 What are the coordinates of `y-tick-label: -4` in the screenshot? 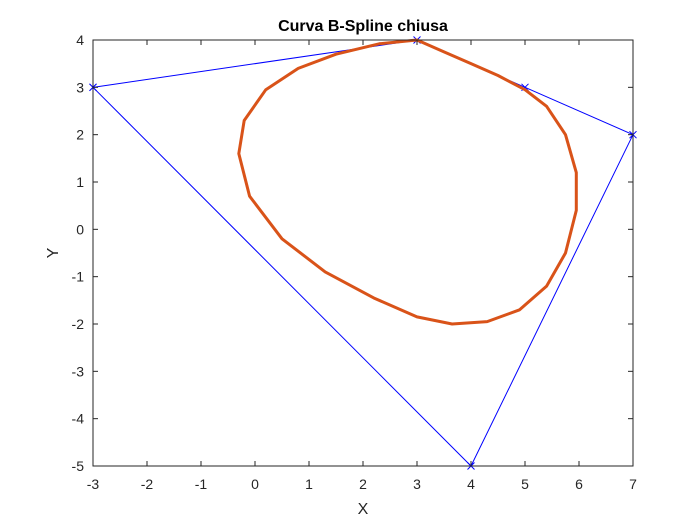 It's located at (78, 419).